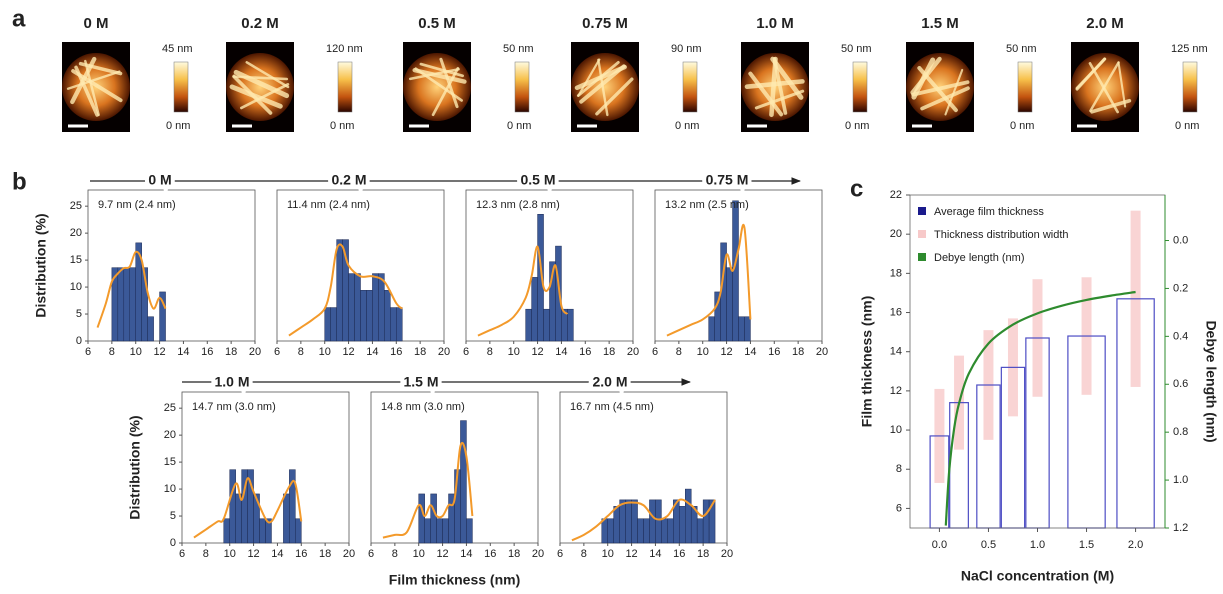  Describe the element at coordinates (79, 314) in the screenshot. I see `y-tick-label: 5` at that location.